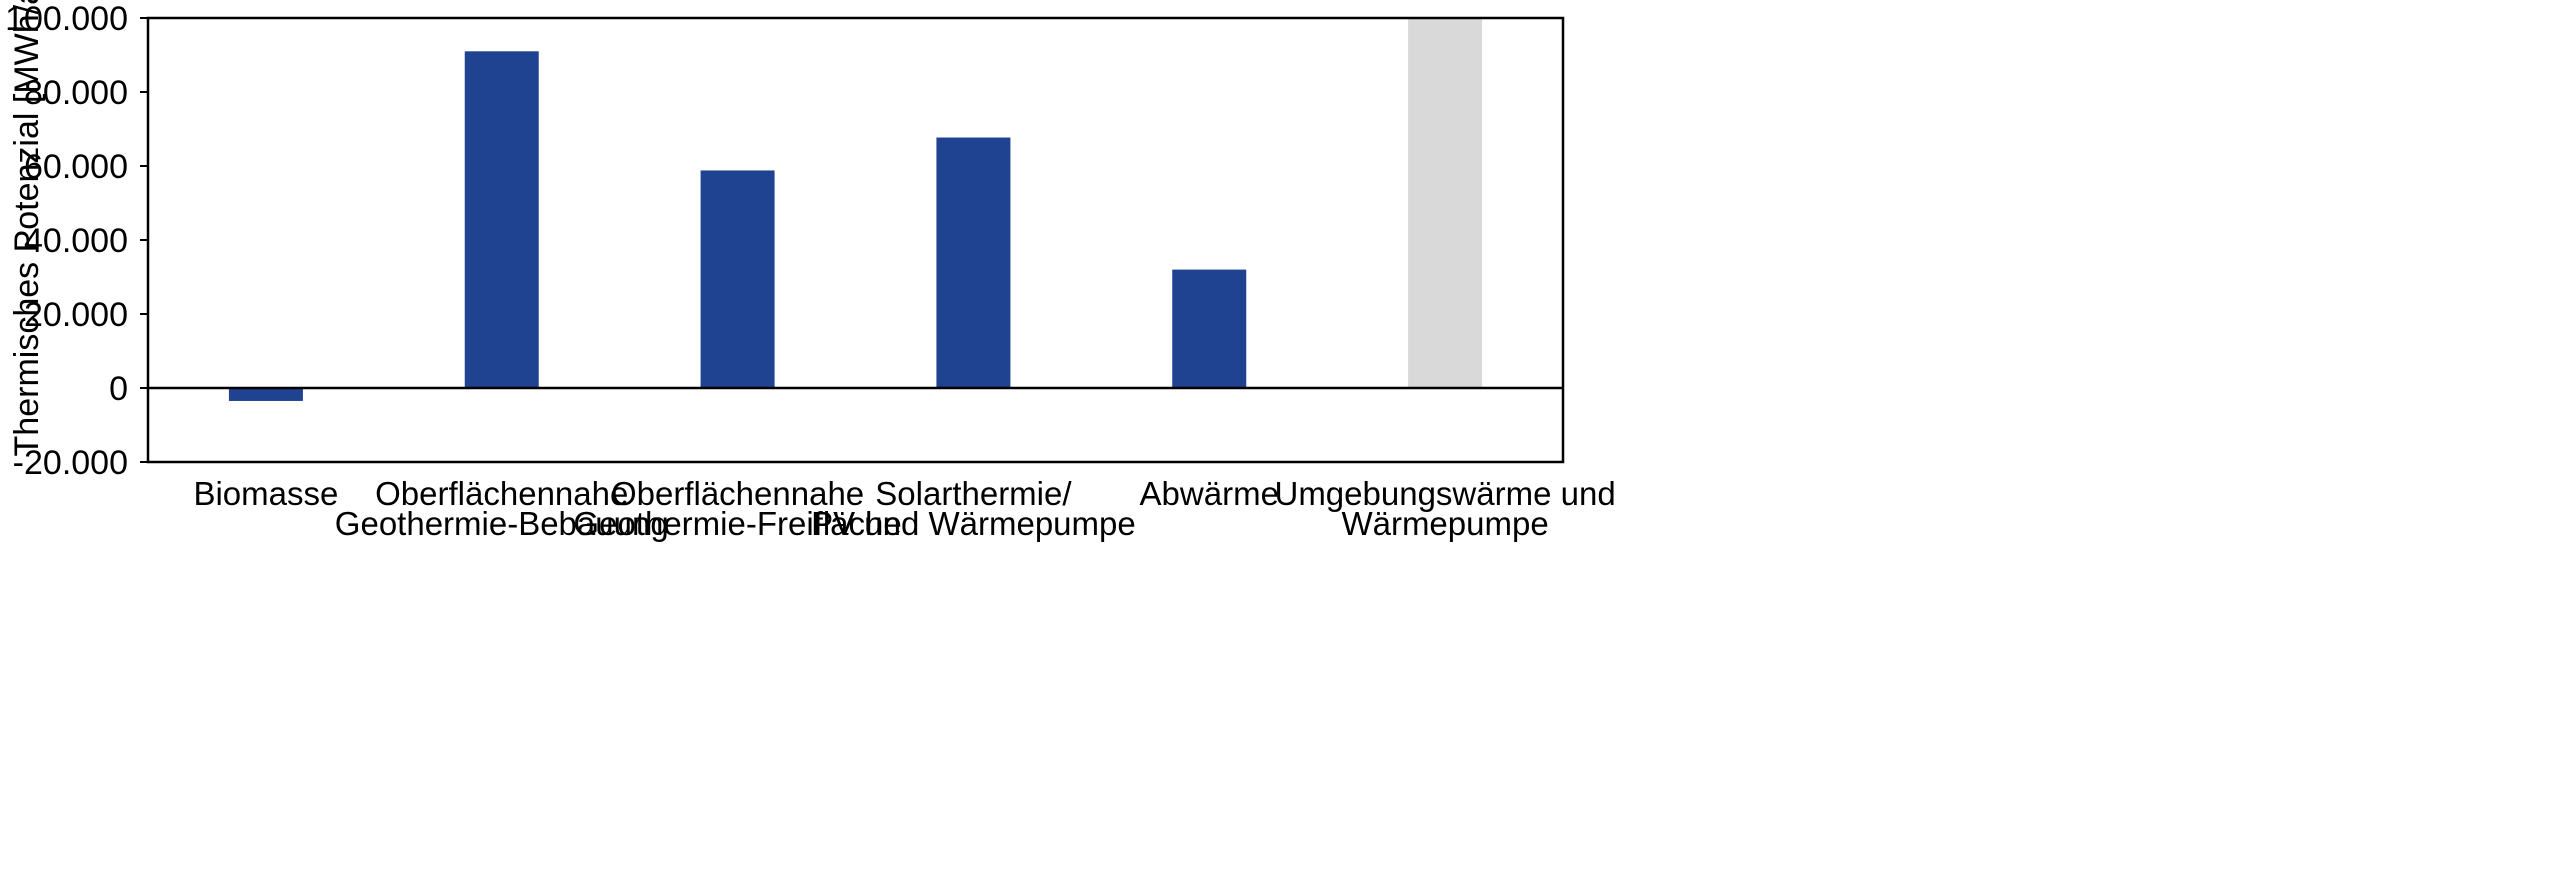 This screenshot has height=873, width=2559. I want to click on y-tick-label: 0, so click(118, 389).